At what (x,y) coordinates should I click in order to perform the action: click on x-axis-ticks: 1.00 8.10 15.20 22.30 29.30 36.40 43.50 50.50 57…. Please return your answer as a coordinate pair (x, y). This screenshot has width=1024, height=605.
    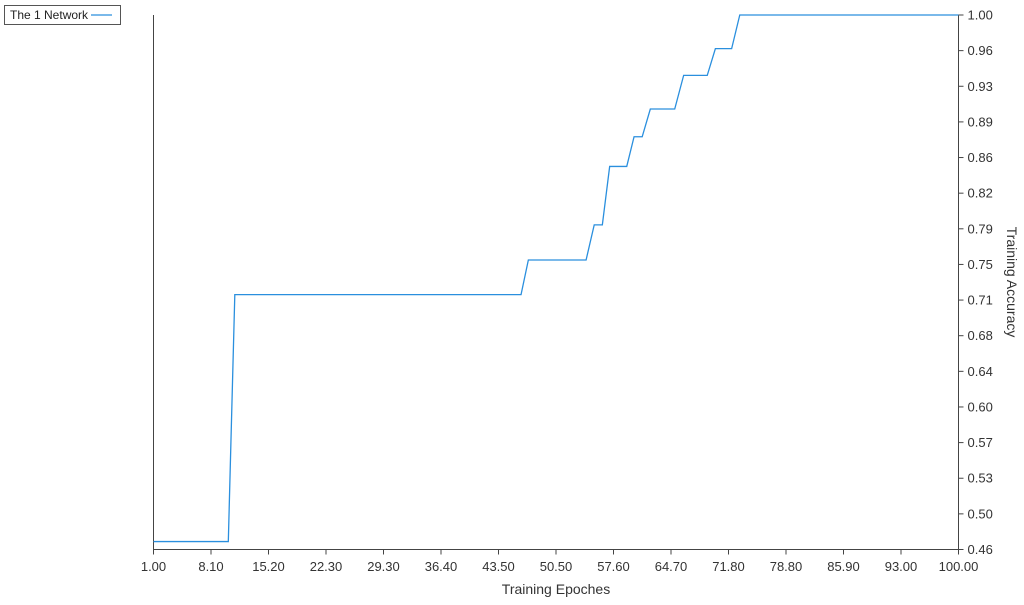
    Looking at the image, I should click on (560, 561).